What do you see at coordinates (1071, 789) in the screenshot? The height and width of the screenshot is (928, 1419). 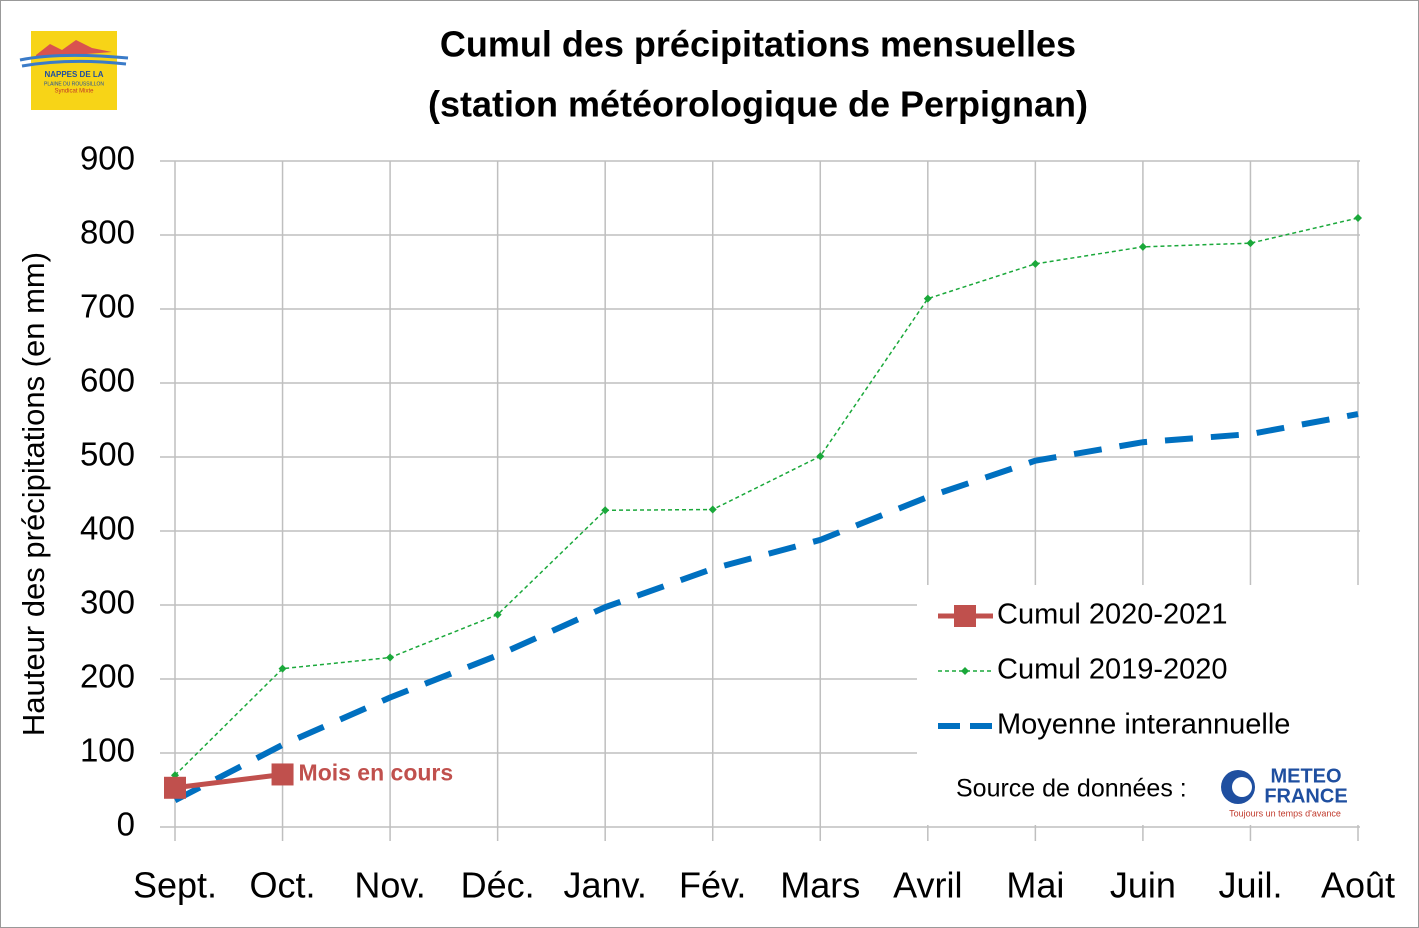 I see `source-text: Source de données :` at bounding box center [1071, 789].